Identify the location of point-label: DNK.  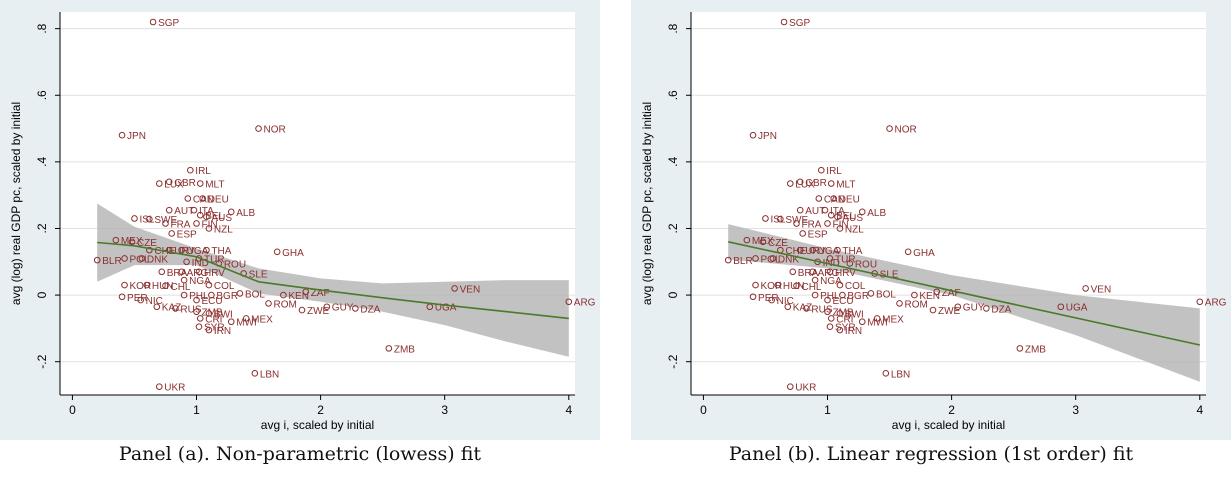
(788, 259).